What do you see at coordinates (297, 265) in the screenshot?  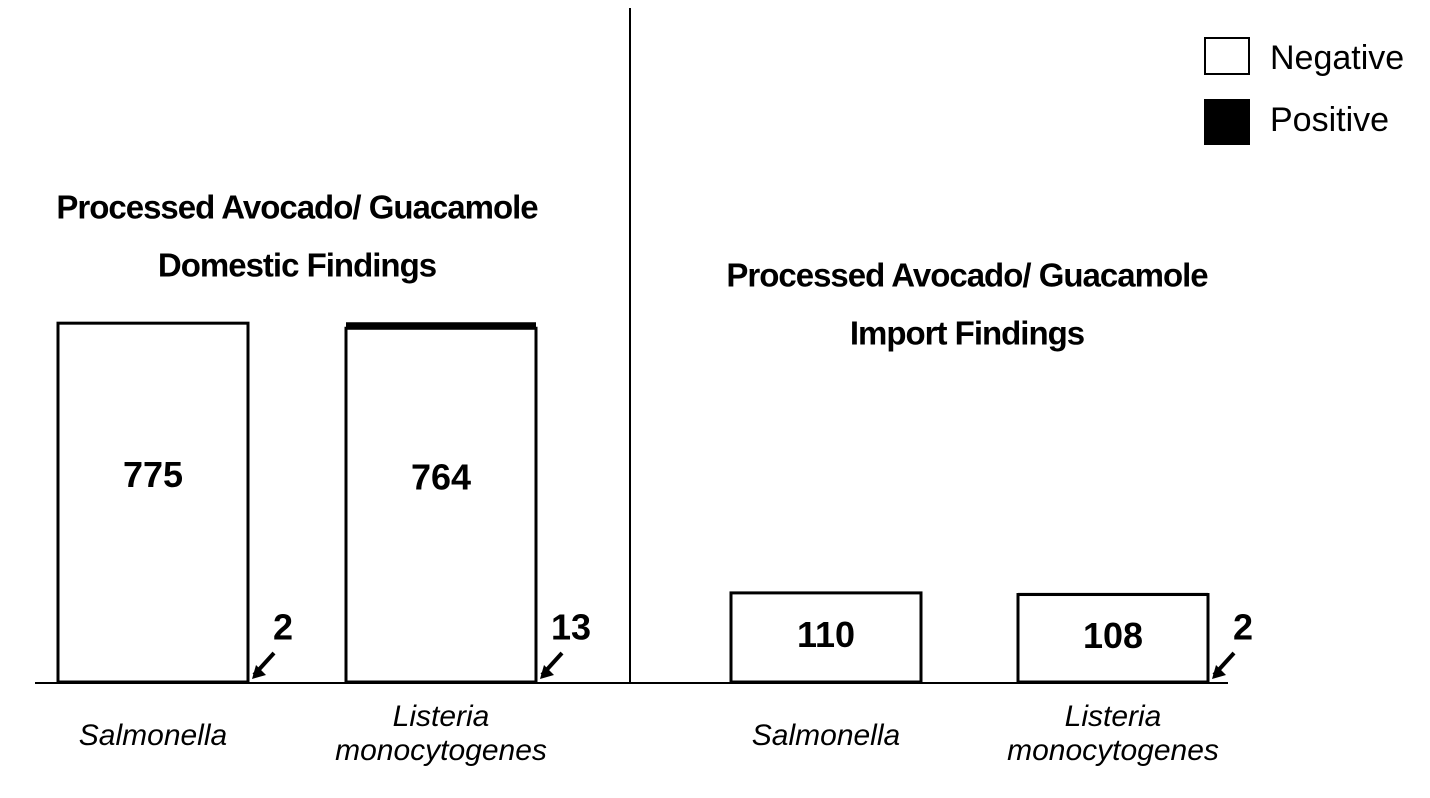 I see `panel-title: Domestic Findings` at bounding box center [297, 265].